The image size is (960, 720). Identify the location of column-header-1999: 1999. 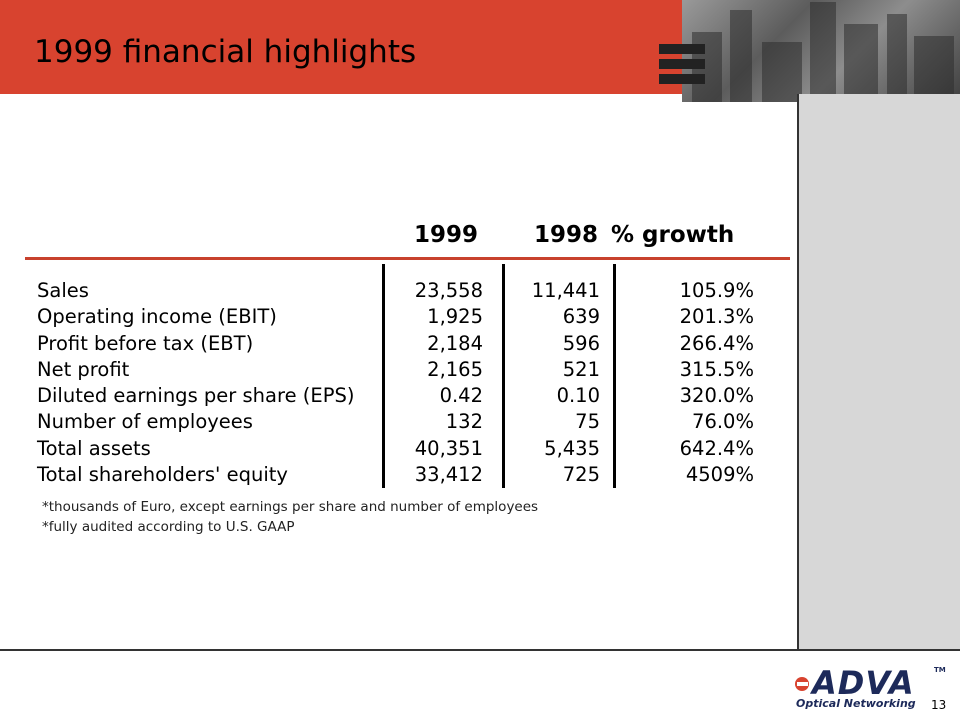
(446, 235).